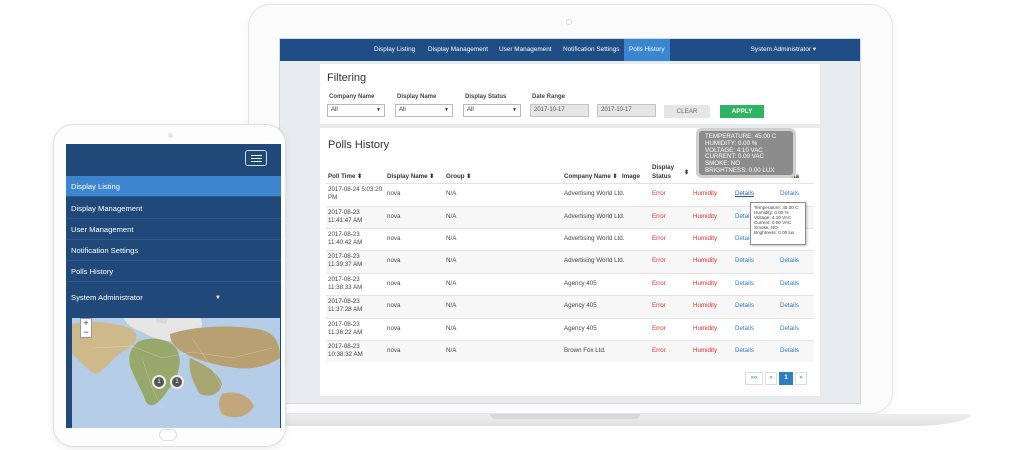 This screenshot has height=450, width=1018. Describe the element at coordinates (741, 136) in the screenshot. I see `tooltip-line: TEMPERATURE: 45.00 C` at that location.